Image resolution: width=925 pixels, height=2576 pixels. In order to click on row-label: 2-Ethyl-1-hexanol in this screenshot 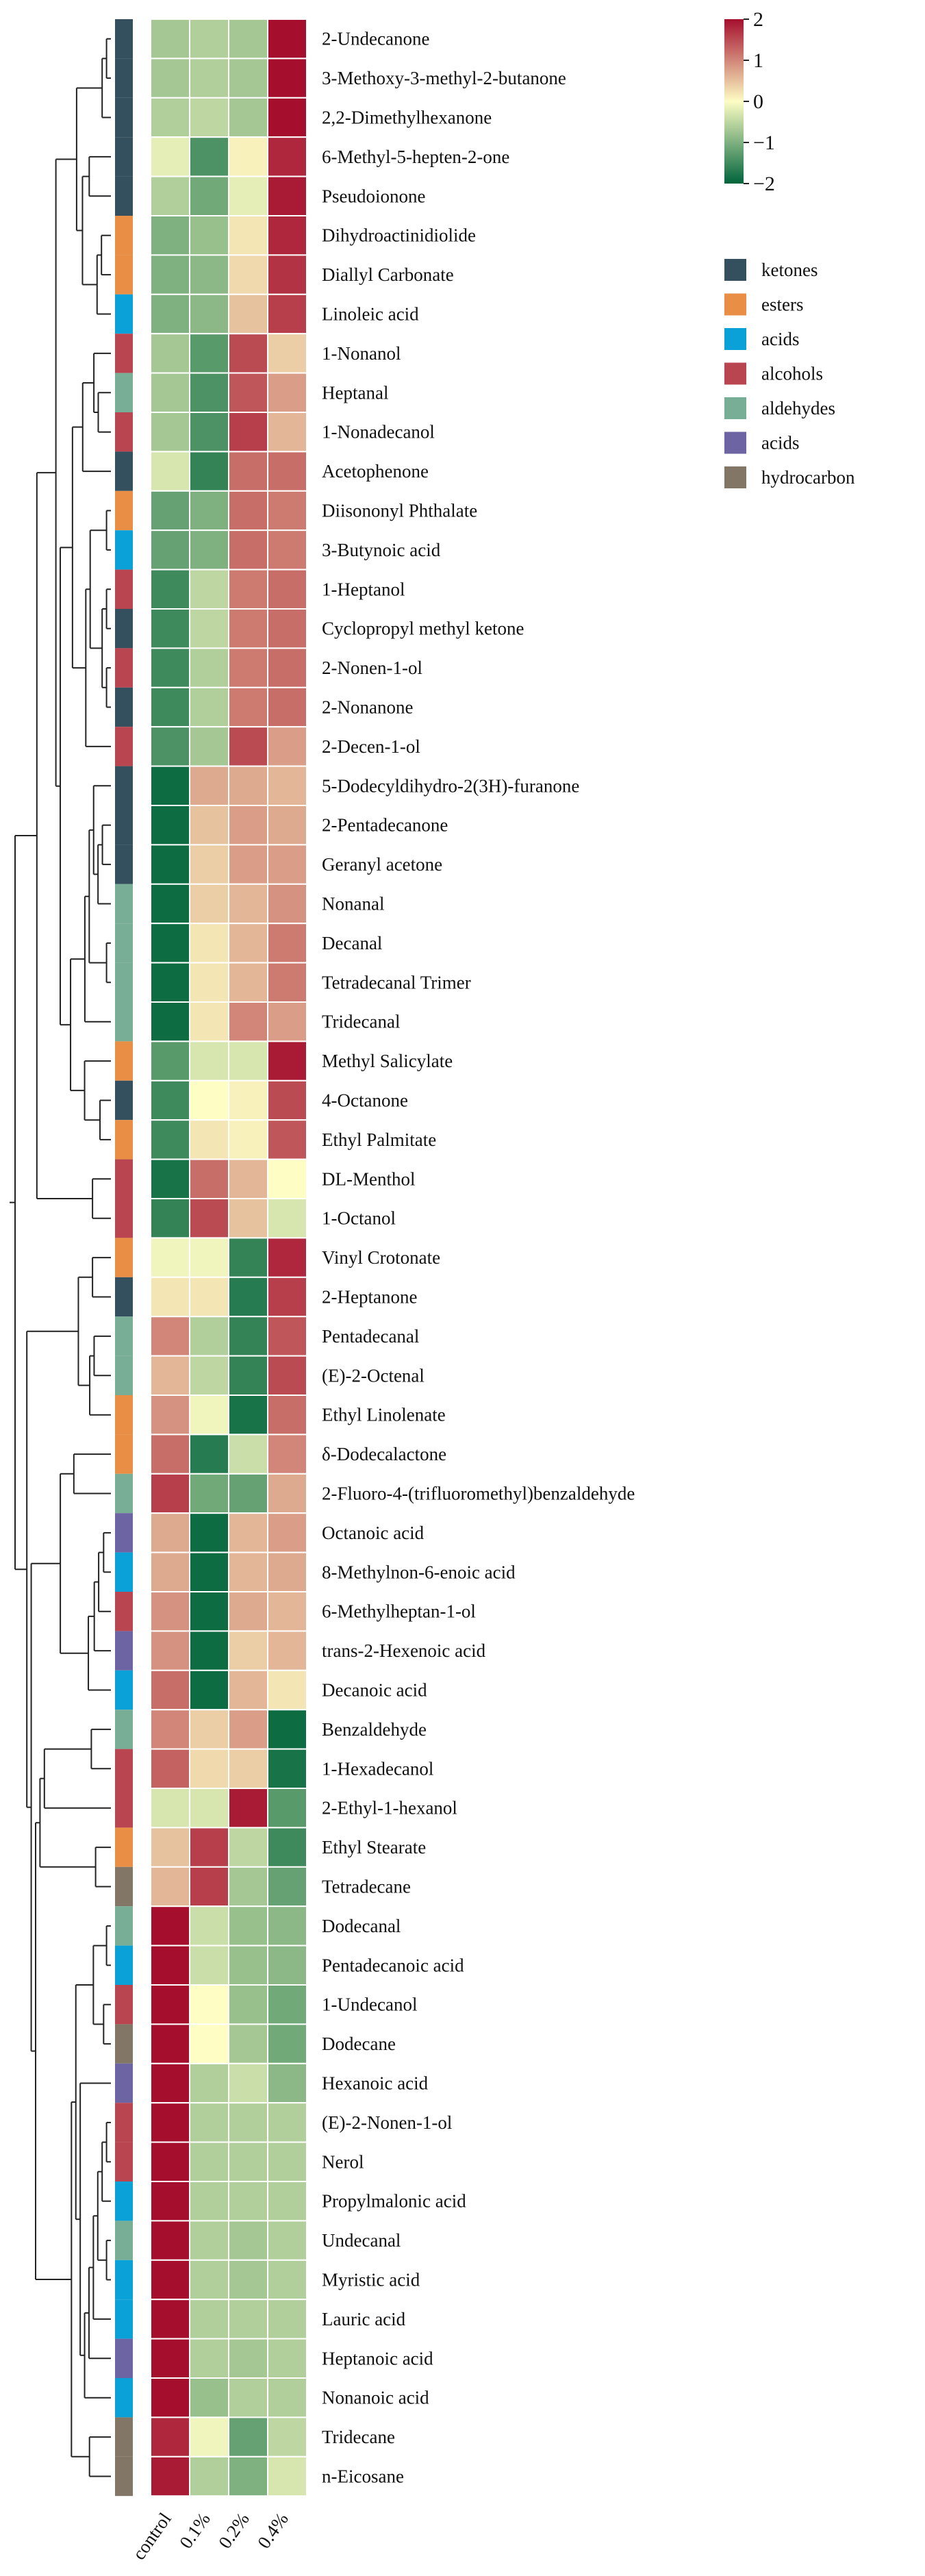, I will do `click(389, 1808)`.